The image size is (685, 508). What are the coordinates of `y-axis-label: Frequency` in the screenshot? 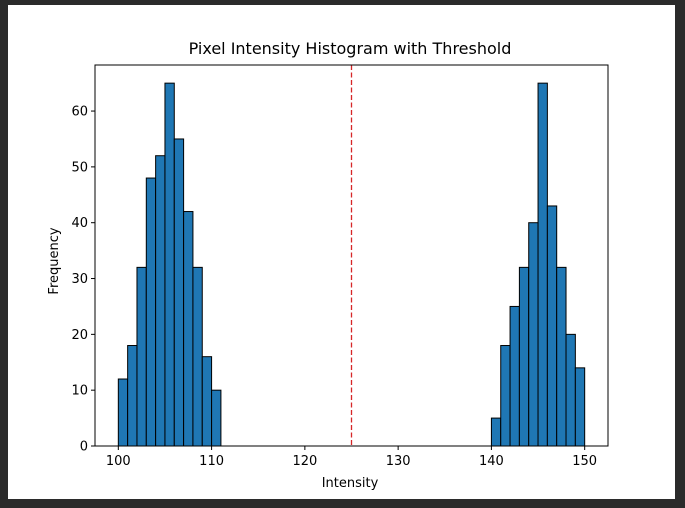 It's located at (54, 260).